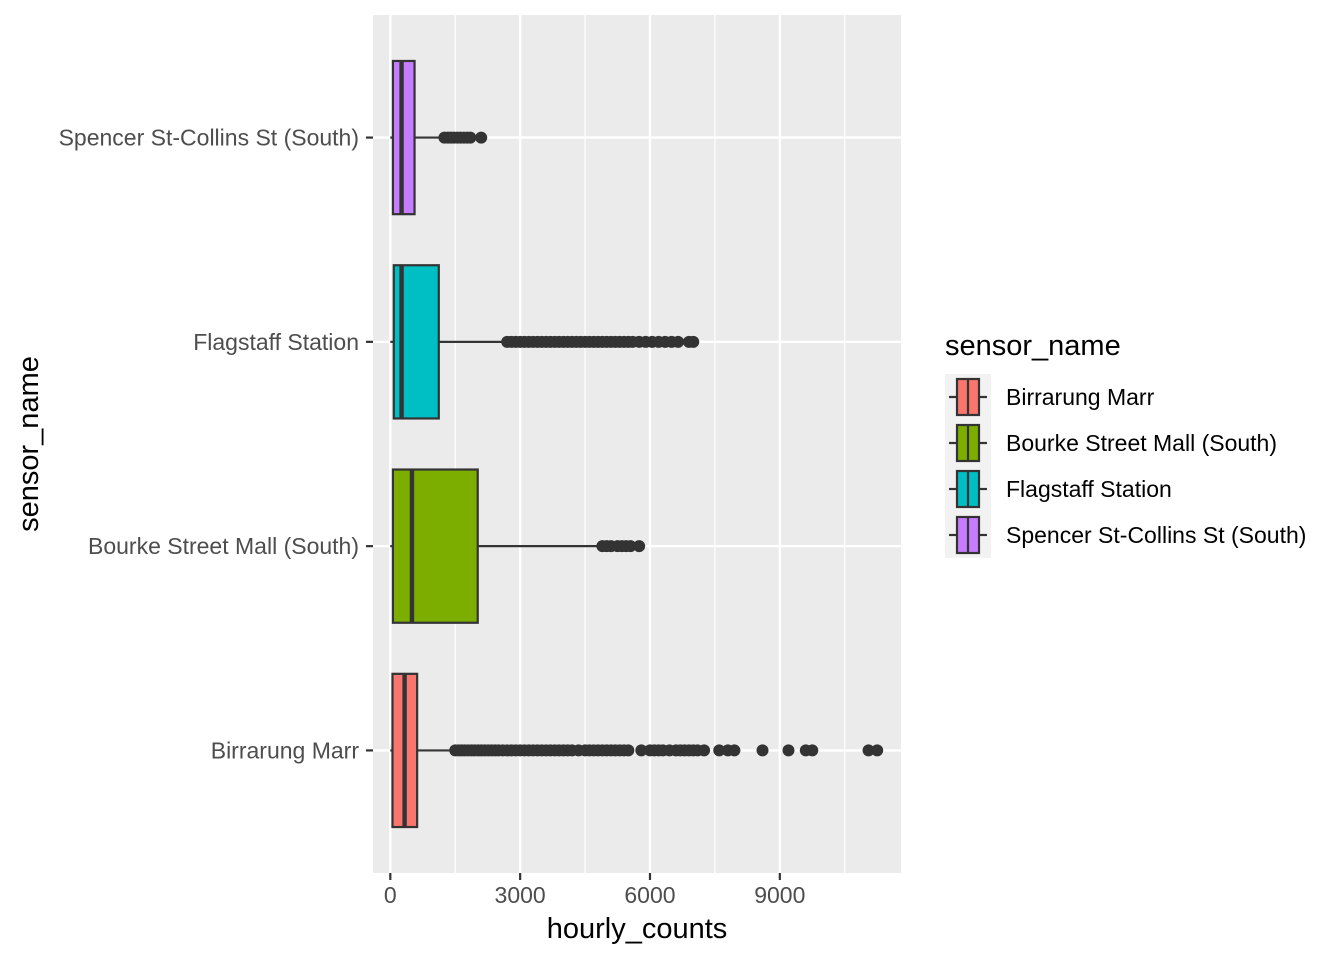 The width and height of the screenshot is (1344, 960). What do you see at coordinates (285, 750) in the screenshot?
I see `y-tick-label: Birrarung Marr` at bounding box center [285, 750].